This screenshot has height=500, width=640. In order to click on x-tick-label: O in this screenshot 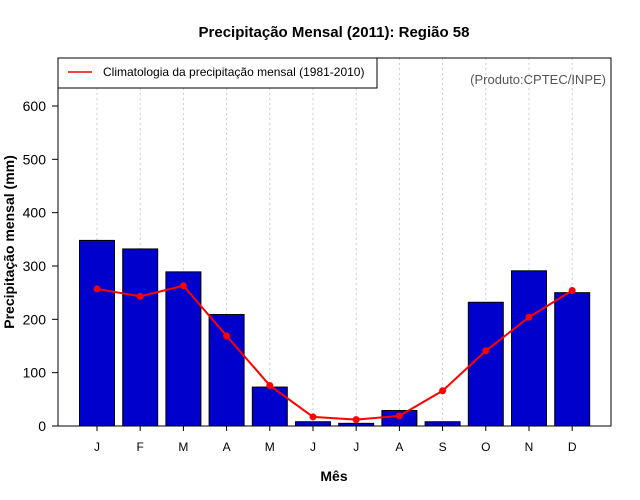, I will do `click(485, 447)`.